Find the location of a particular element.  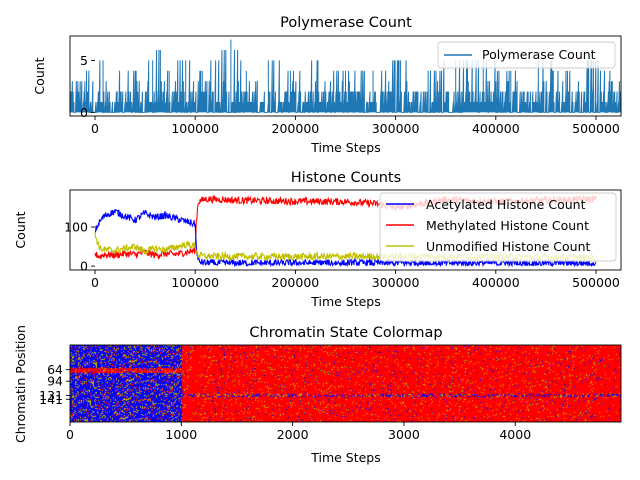

legend-label-acetylated: Acetylated Histone Count is located at coordinates (506, 204).